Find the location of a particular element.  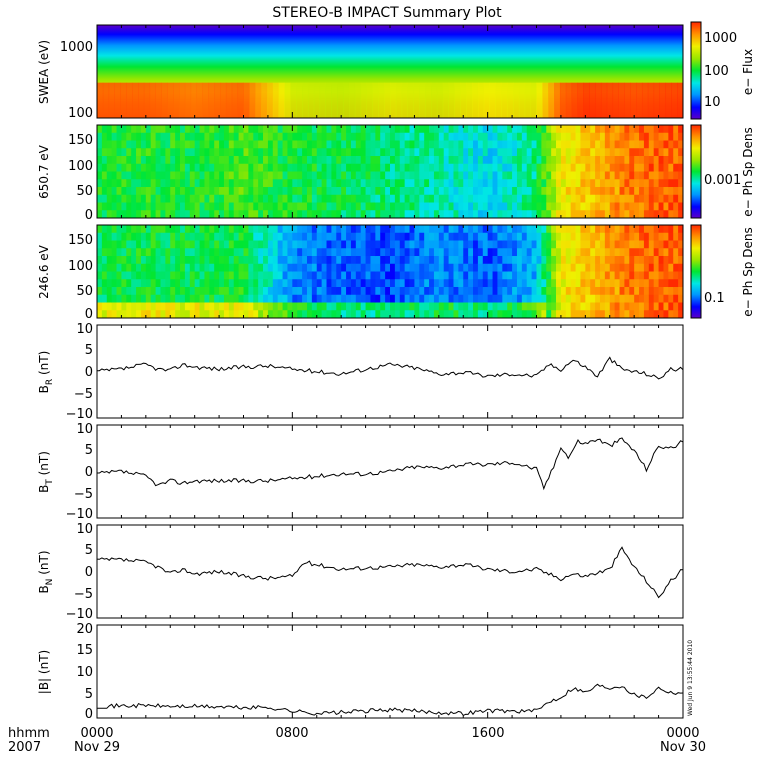

panel-br: 10 5 0 −5 −10 BR (nT) is located at coordinates (360, 372).